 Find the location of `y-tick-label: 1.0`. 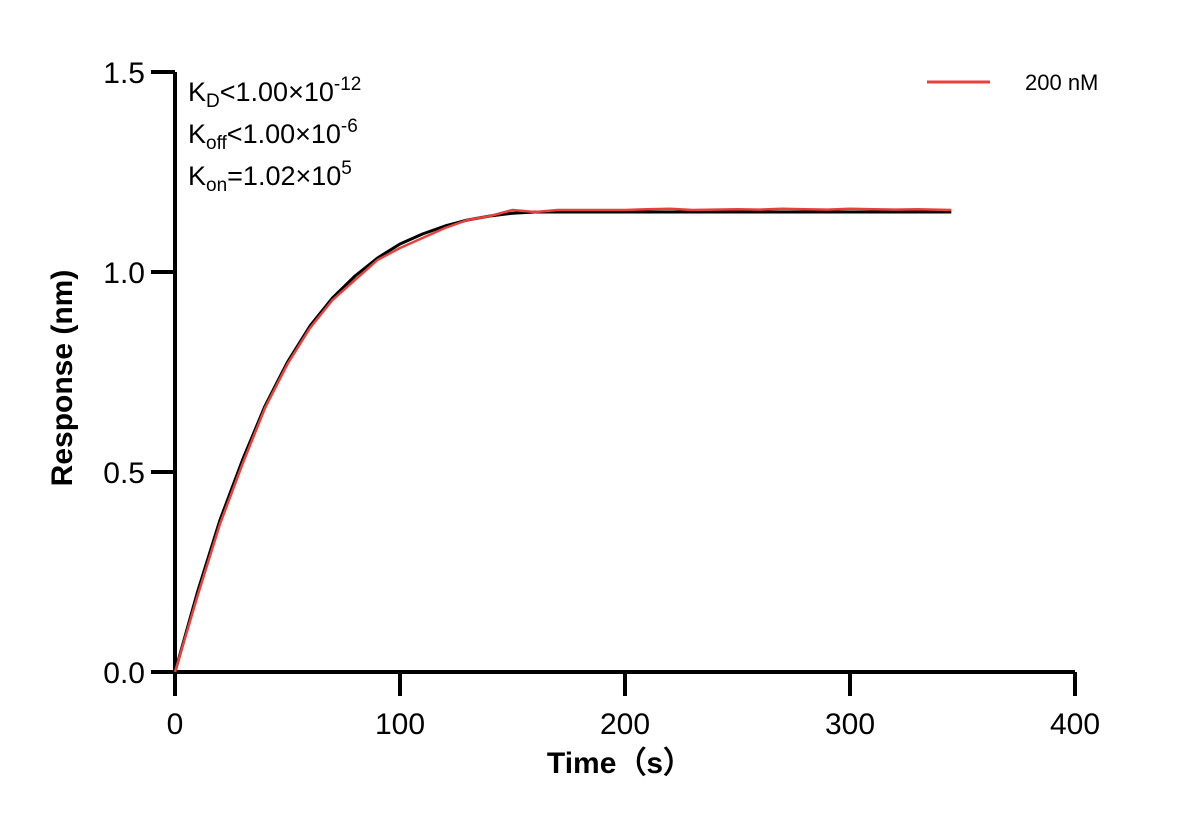

y-tick-label: 1.0 is located at coordinates (124, 273).